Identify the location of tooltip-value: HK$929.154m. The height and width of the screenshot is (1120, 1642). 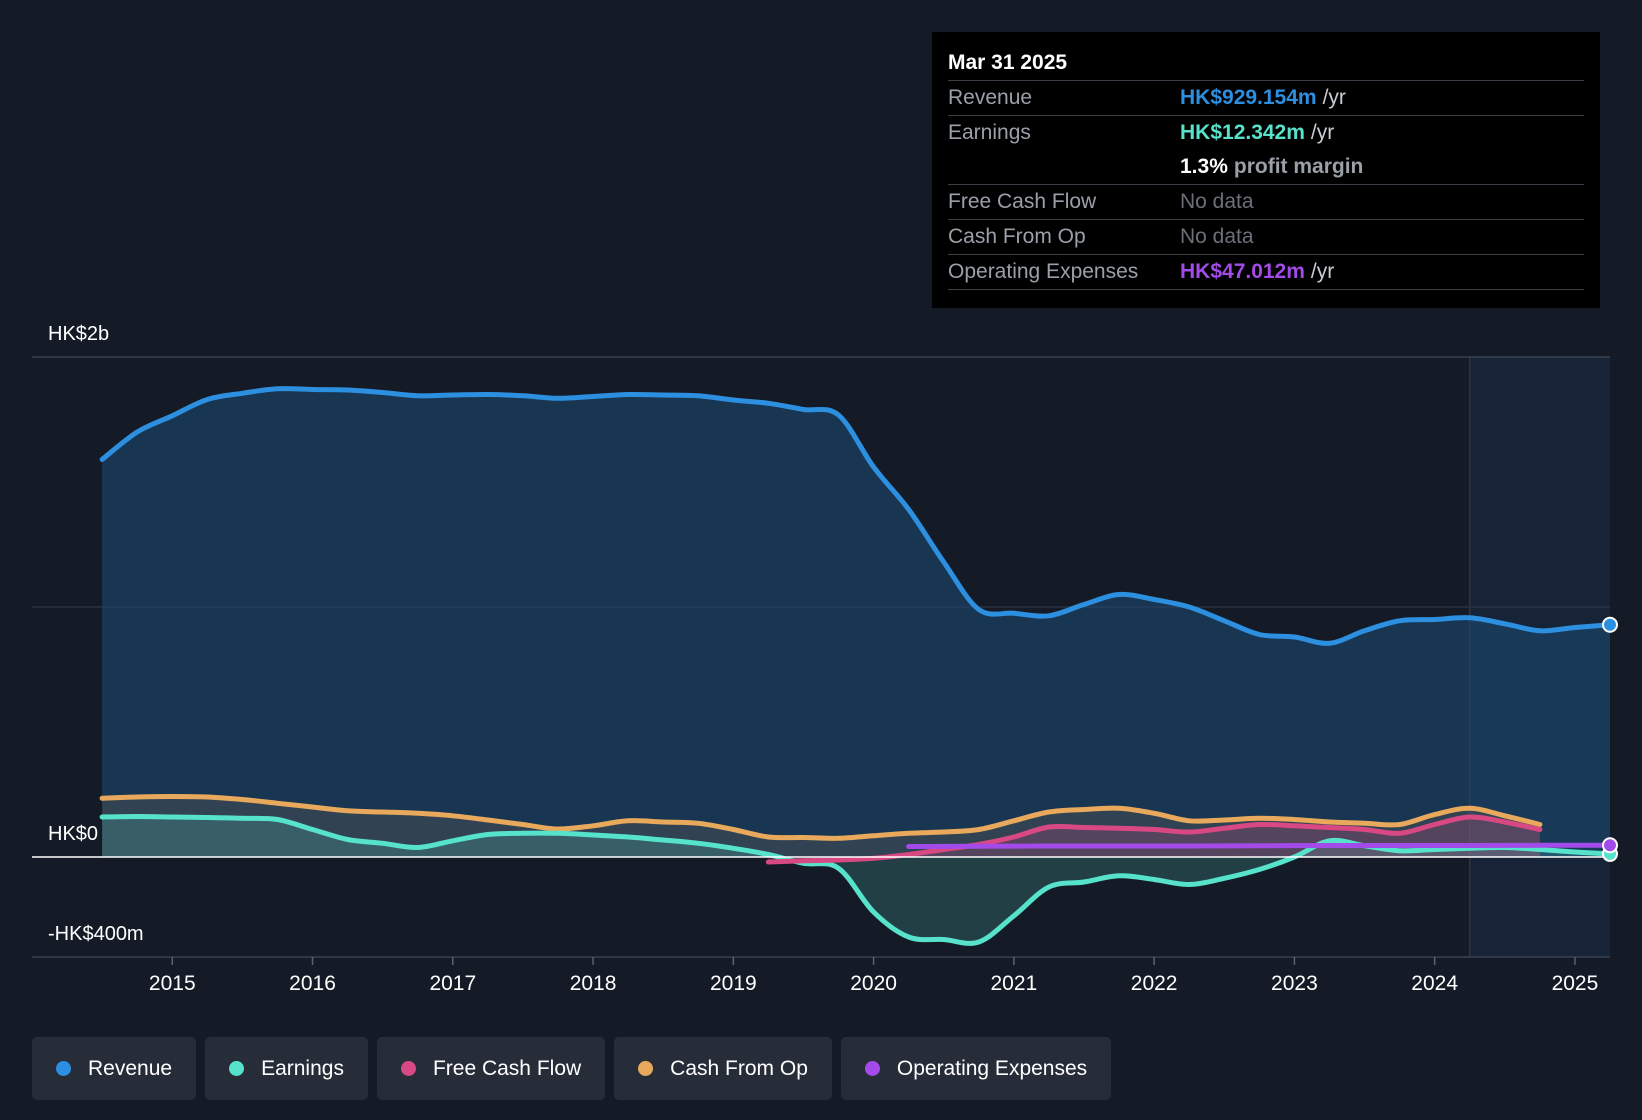
(1248, 97).